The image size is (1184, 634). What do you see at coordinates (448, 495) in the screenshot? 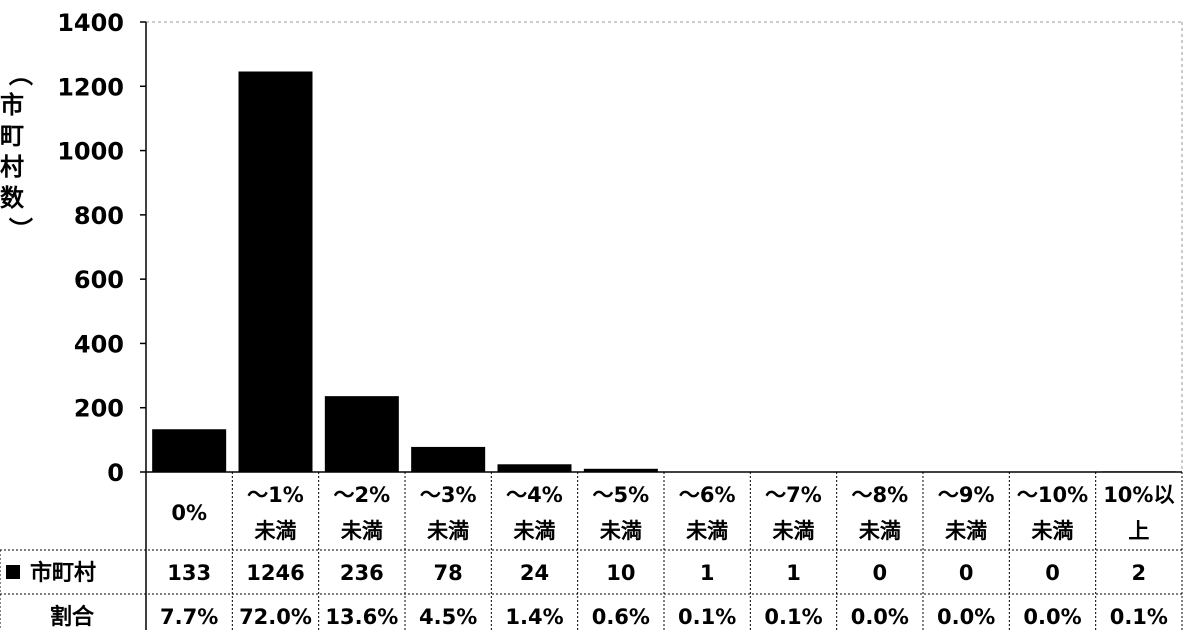
I see `x-category-label: ～3%` at bounding box center [448, 495].